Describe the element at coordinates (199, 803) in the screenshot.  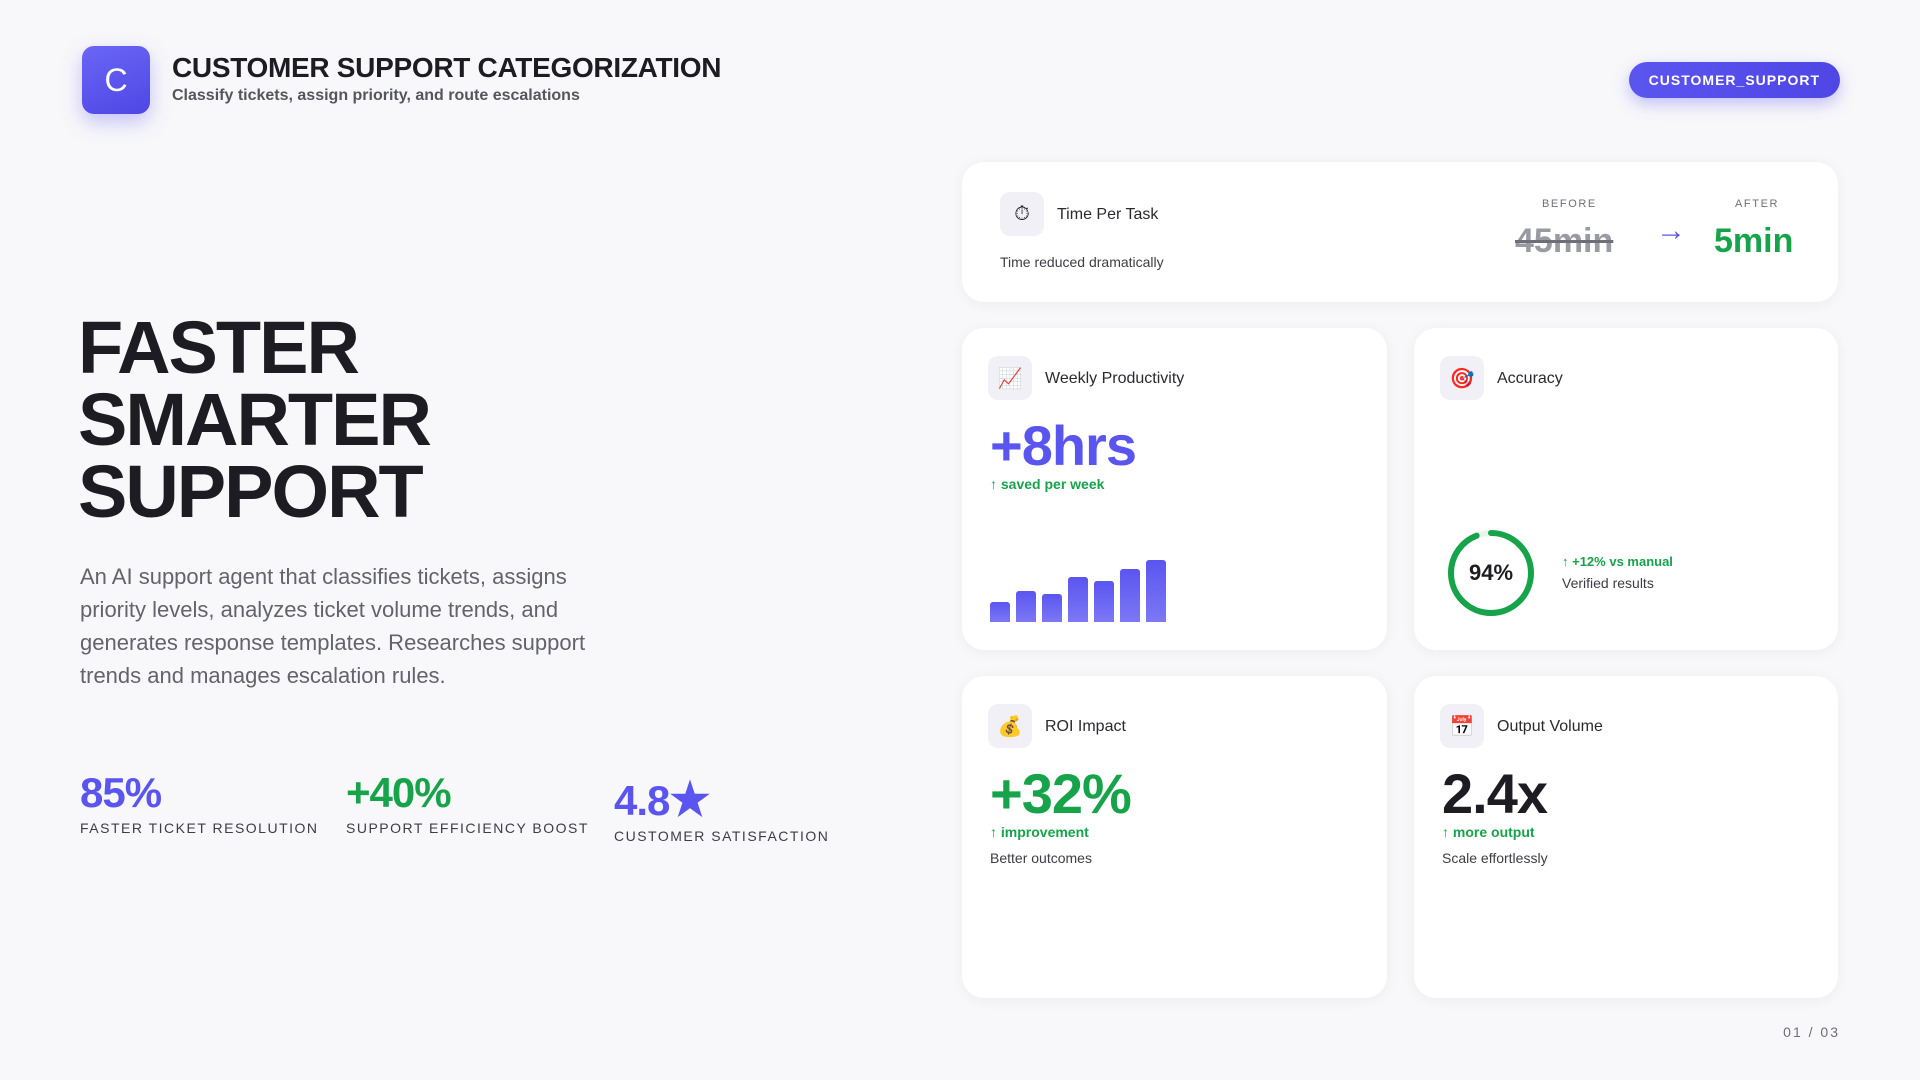
I see `stat-resolution: 85% FASTER TICKET RESOLUTION` at that location.